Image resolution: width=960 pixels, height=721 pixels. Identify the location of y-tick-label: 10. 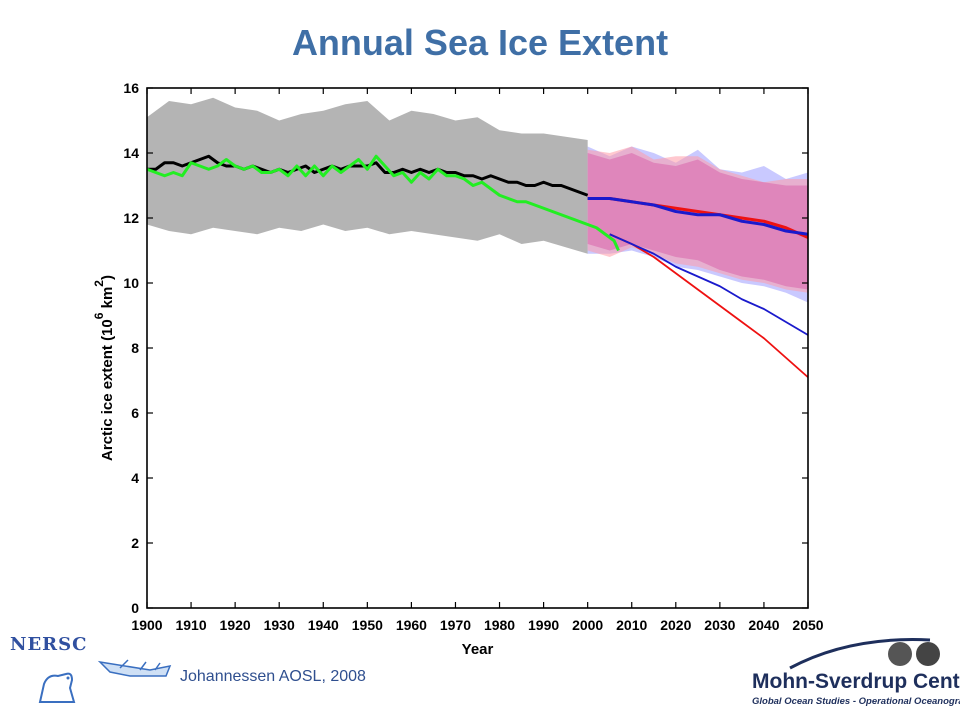
(131, 283).